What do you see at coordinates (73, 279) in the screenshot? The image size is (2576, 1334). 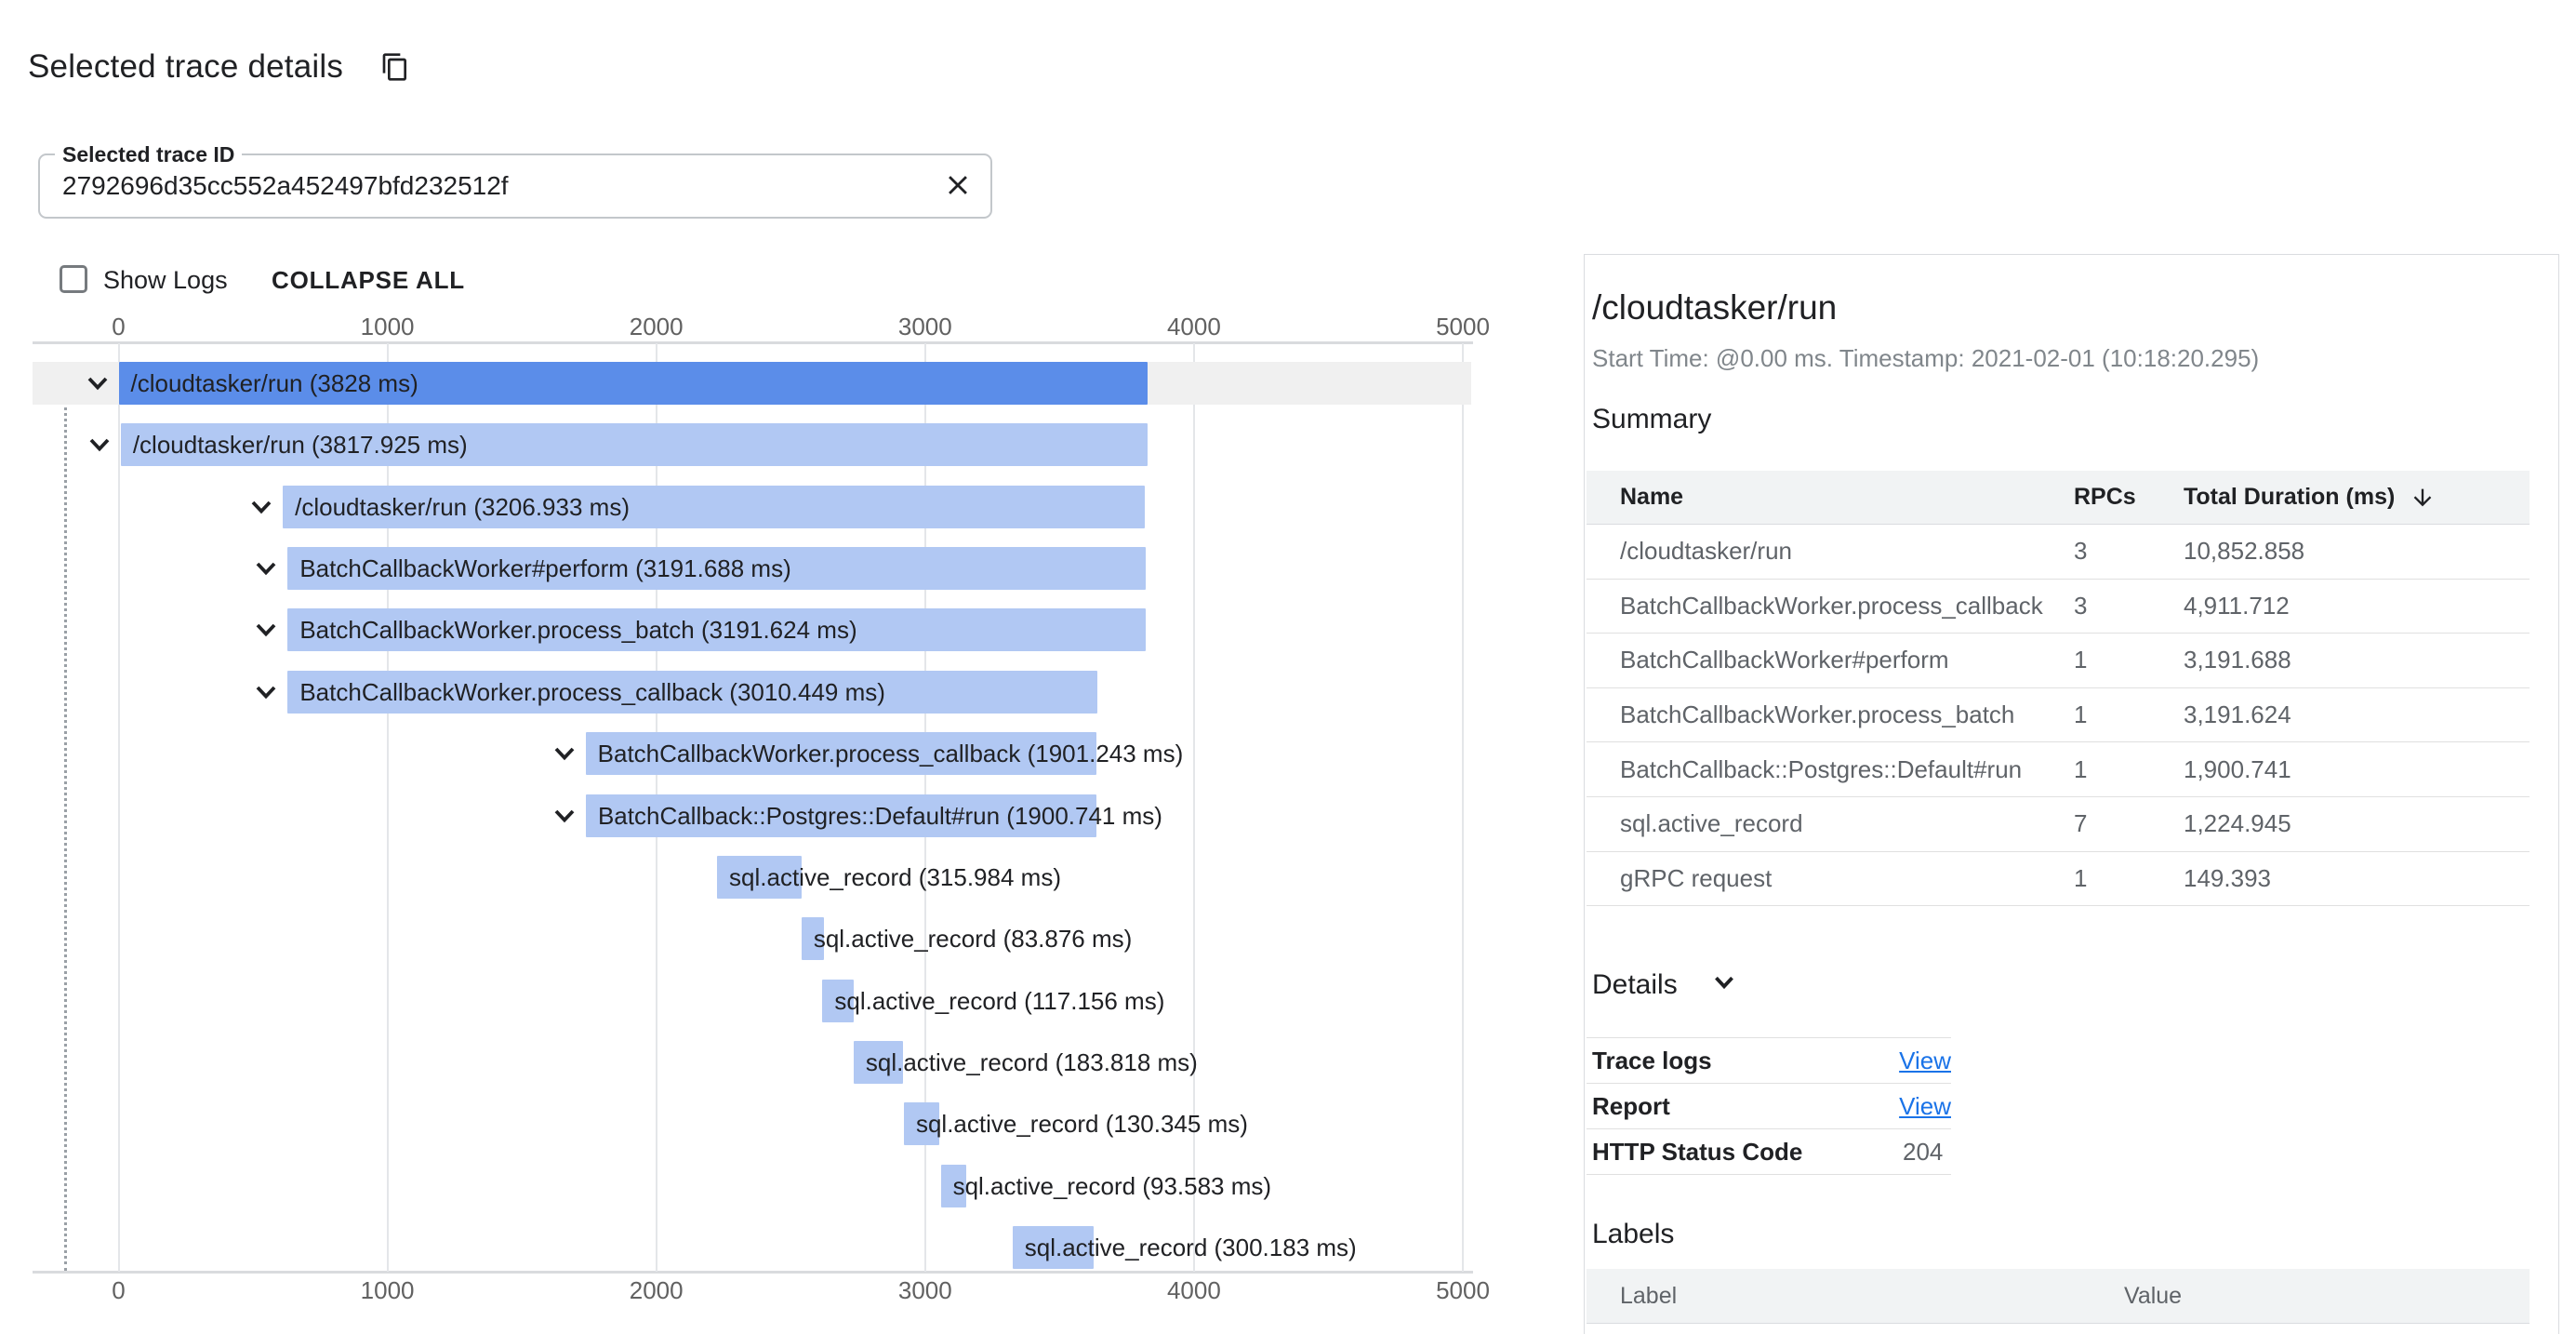 I see `show-logs-checkbox` at bounding box center [73, 279].